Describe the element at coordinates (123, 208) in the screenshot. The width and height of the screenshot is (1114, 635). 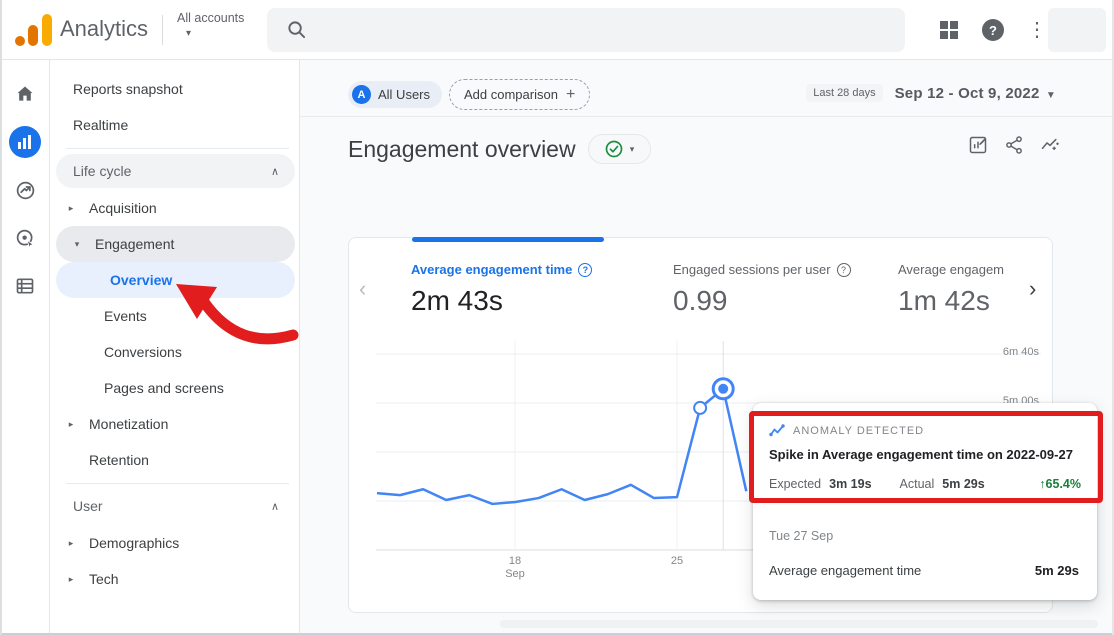
I see `sidebar-item-label: Acquisition` at that location.